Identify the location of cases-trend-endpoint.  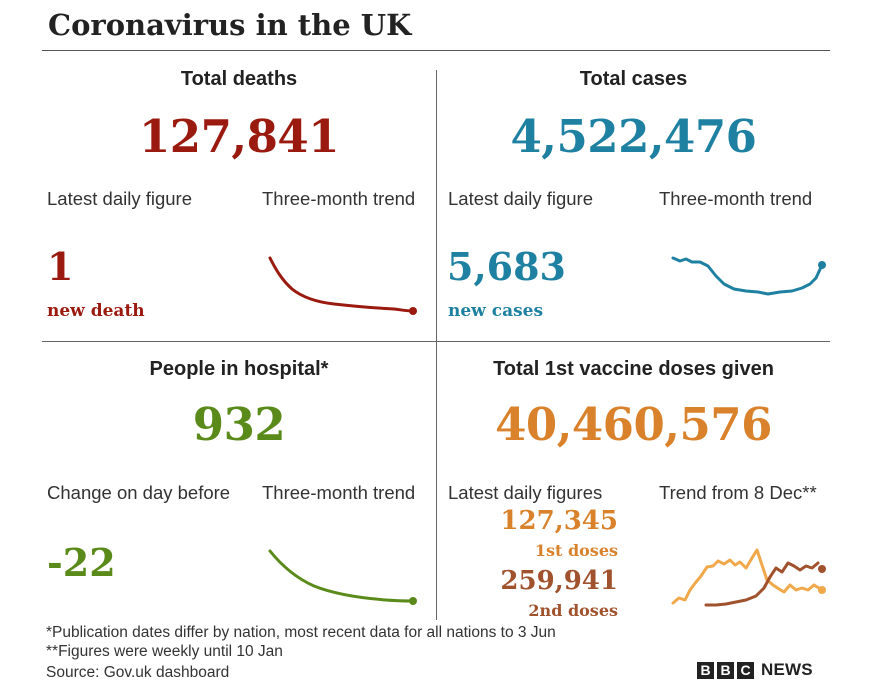
(822, 265).